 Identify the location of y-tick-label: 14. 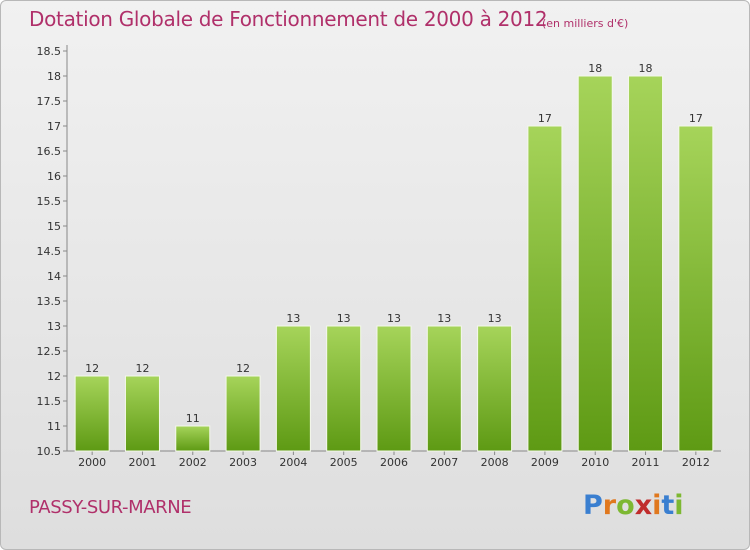
(54, 276).